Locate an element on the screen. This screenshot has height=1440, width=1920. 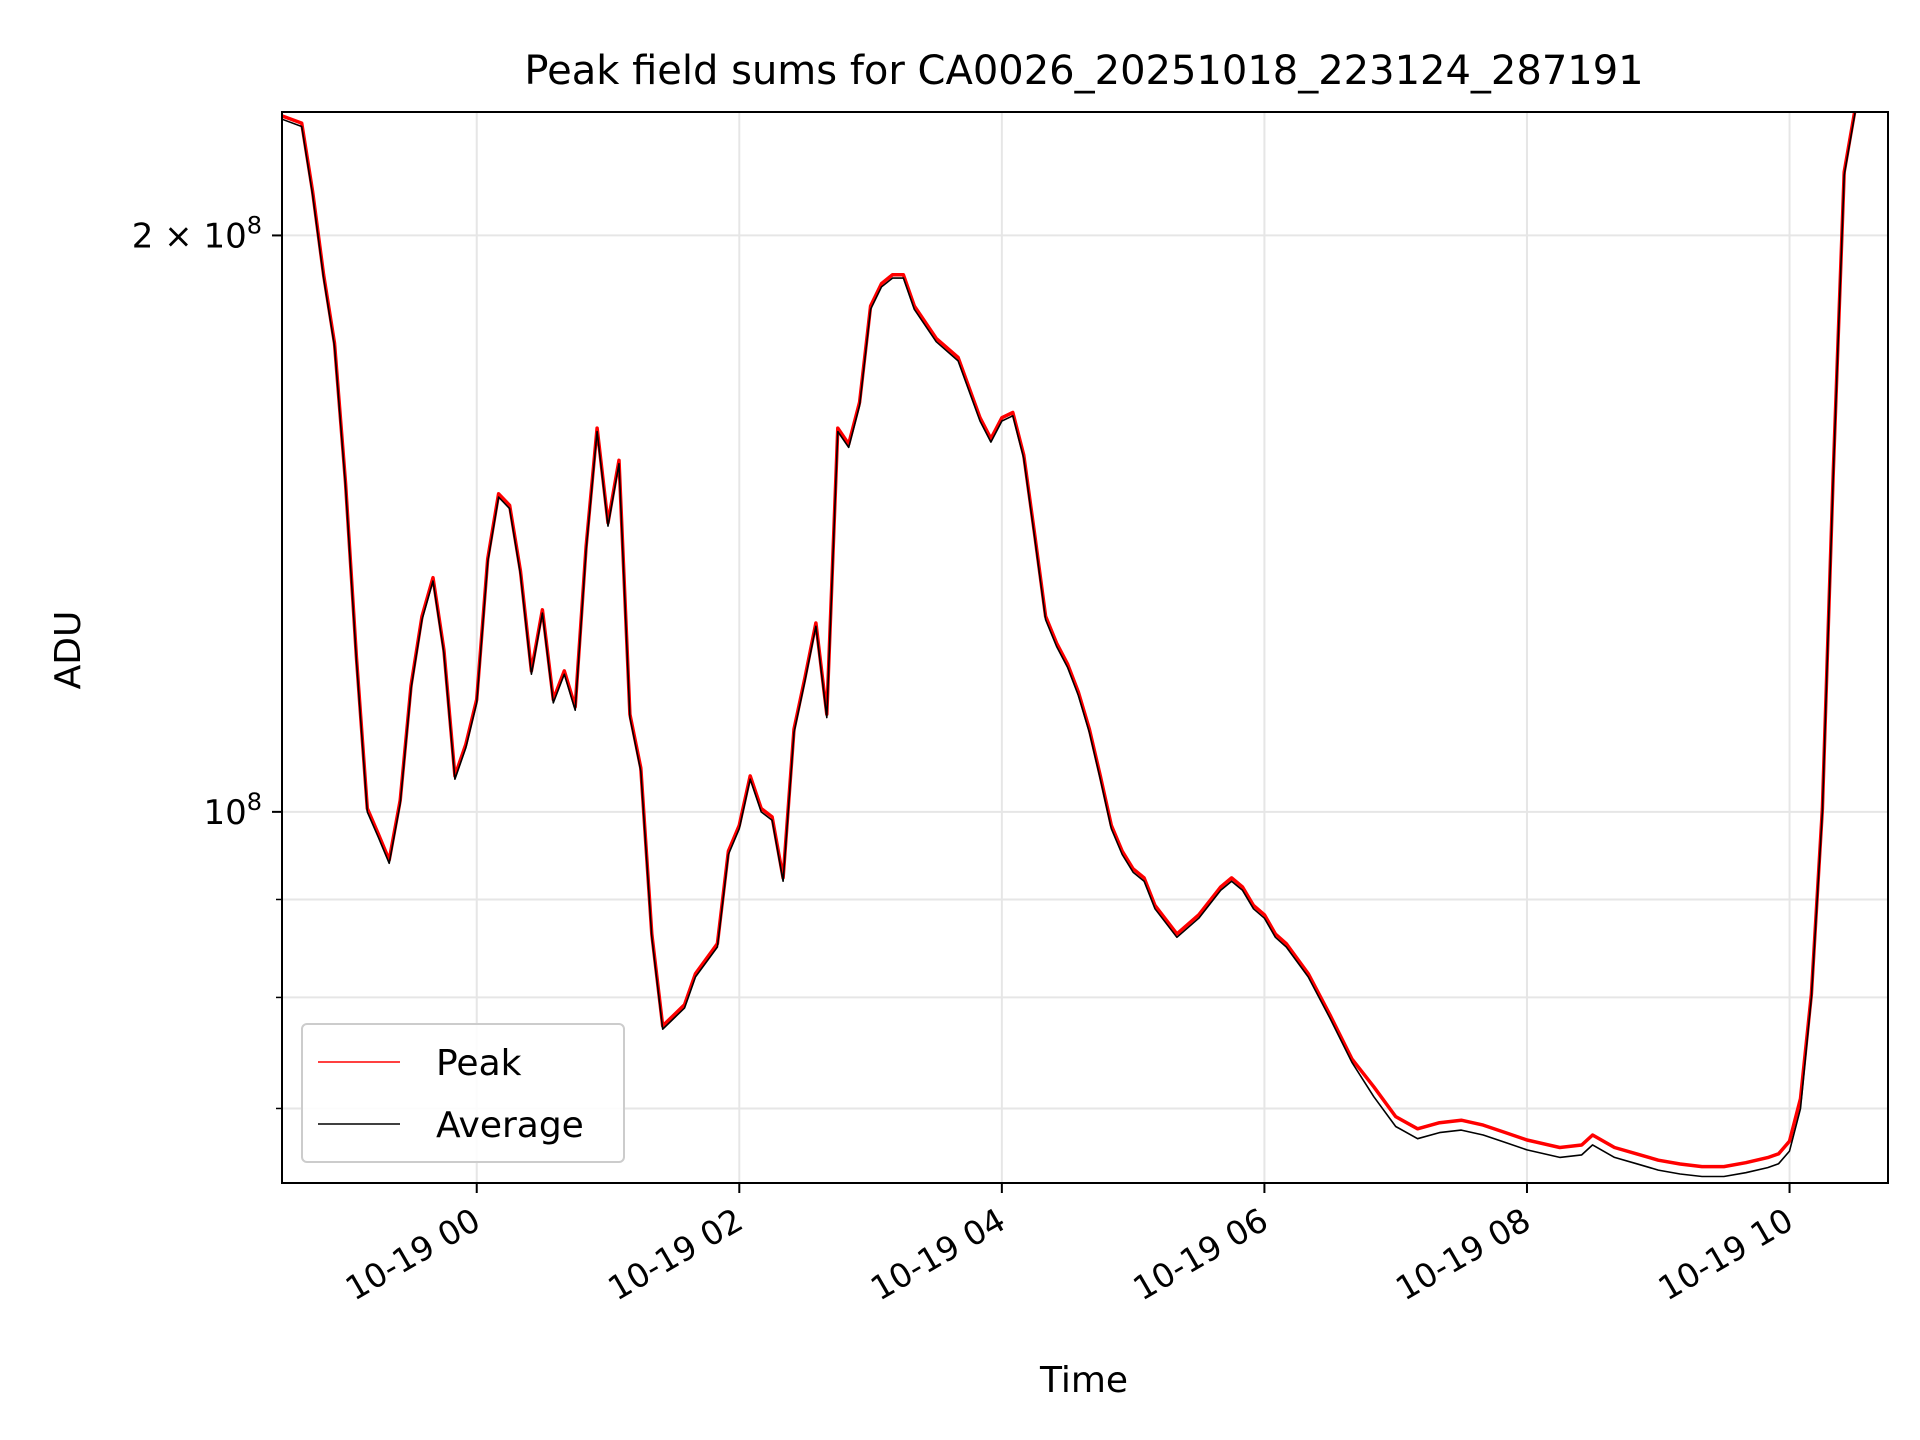
x-axis-label: Time is located at coordinates (1083, 1380).